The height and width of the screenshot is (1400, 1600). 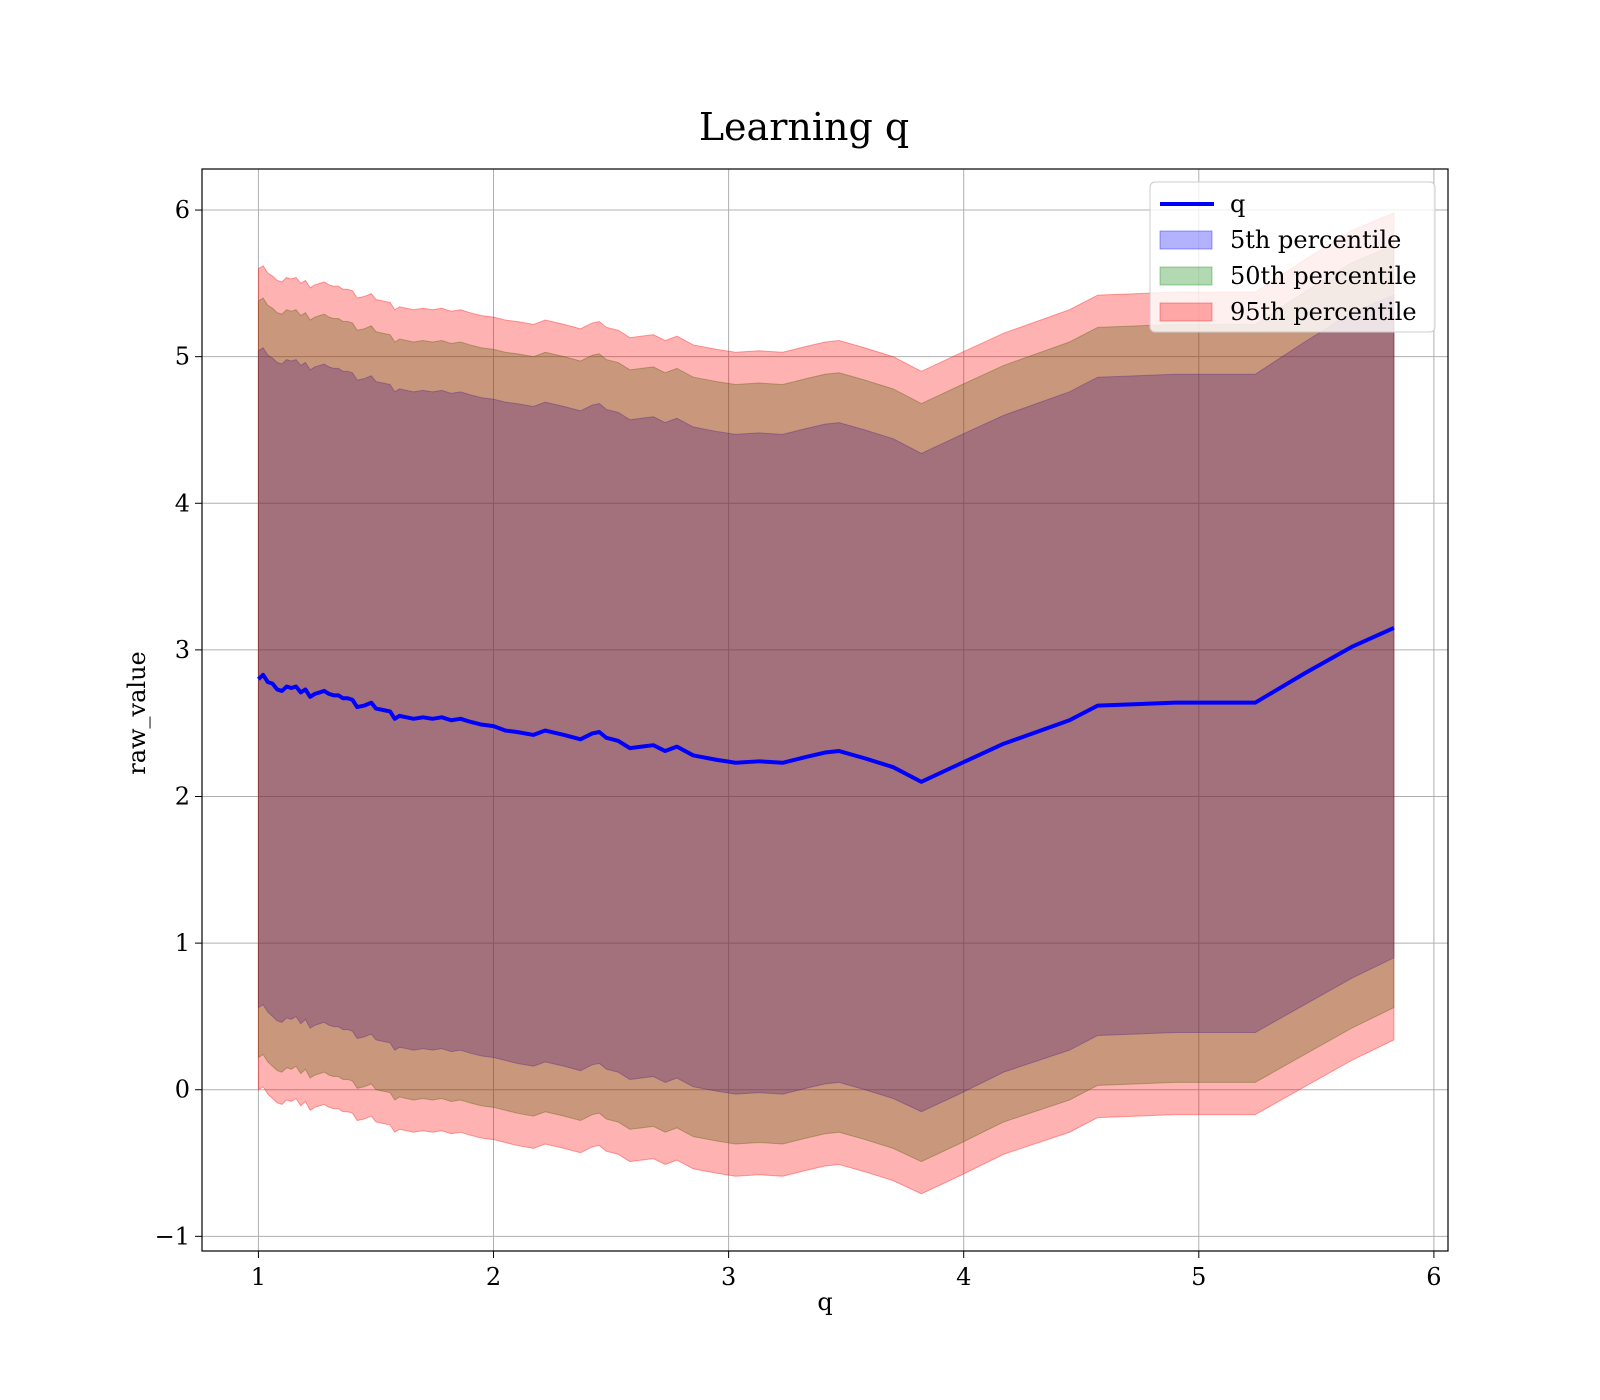 I want to click on legend-label: 5th percentile, so click(x=1315, y=240).